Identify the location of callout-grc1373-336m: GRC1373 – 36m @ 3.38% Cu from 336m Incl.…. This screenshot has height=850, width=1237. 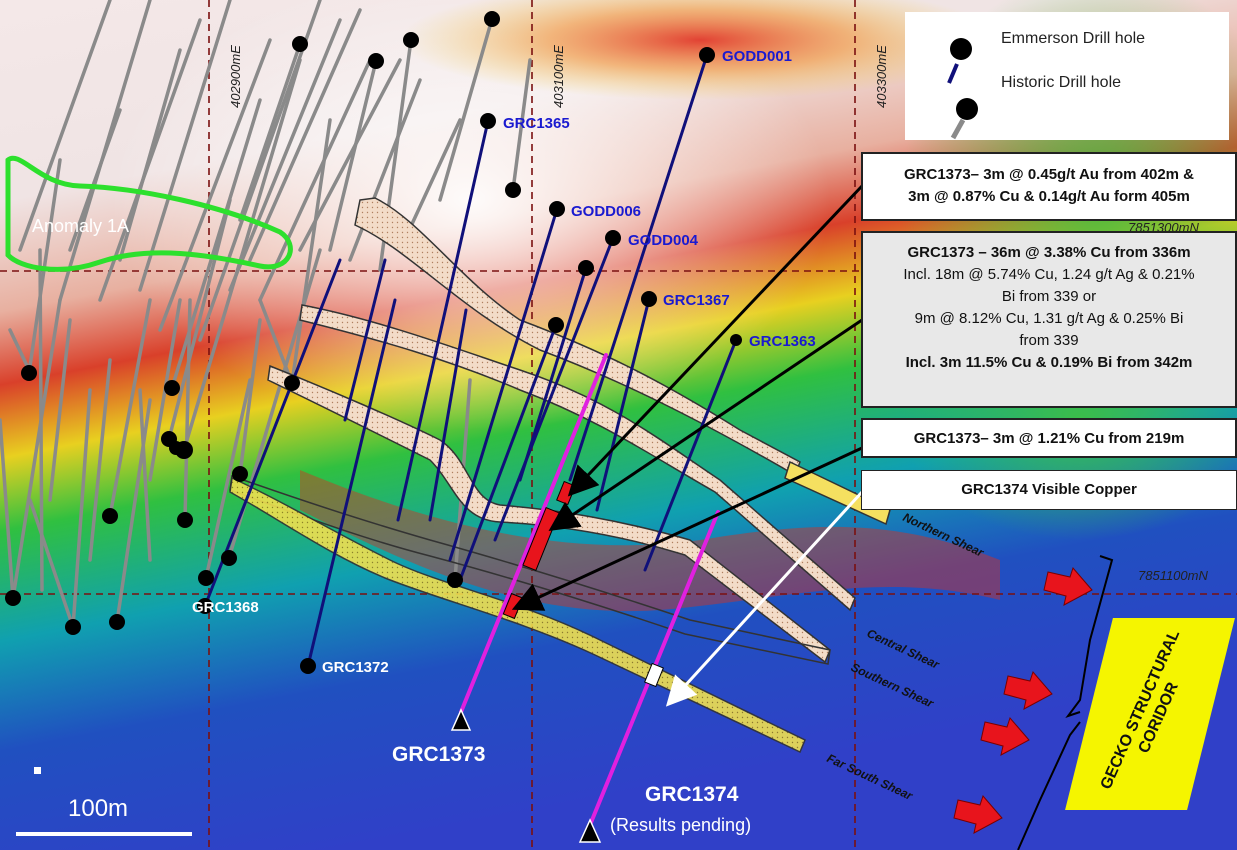
(1049, 319).